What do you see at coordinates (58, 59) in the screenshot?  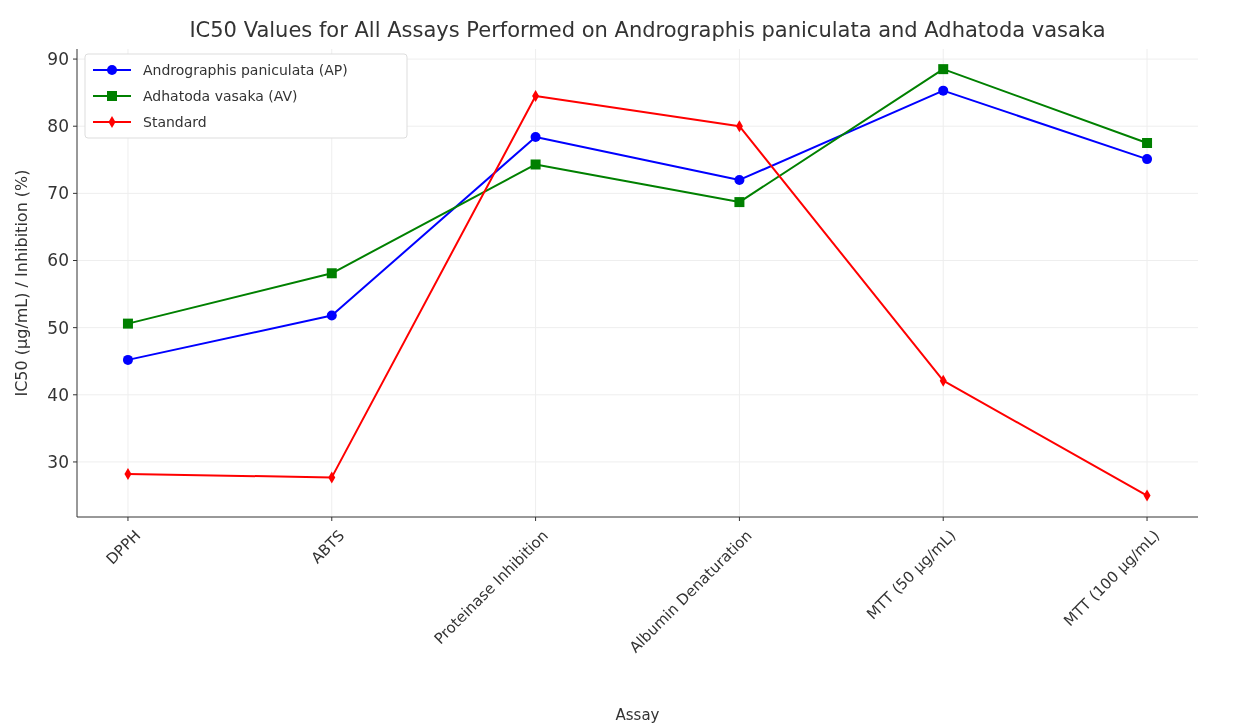 I see `y-tick-label: 90` at bounding box center [58, 59].